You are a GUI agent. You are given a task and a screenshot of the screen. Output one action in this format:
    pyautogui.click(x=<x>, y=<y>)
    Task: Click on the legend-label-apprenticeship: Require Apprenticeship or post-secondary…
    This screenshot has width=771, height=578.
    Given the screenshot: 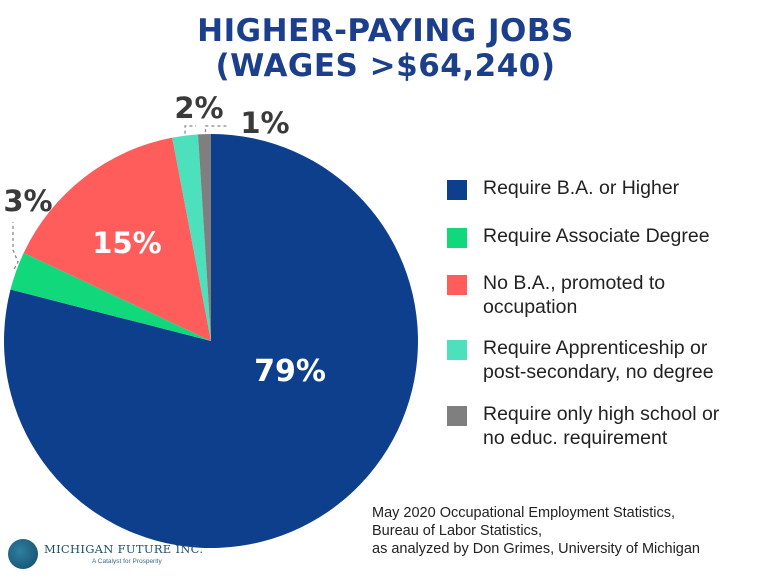 What is the action you would take?
    pyautogui.click(x=598, y=360)
    